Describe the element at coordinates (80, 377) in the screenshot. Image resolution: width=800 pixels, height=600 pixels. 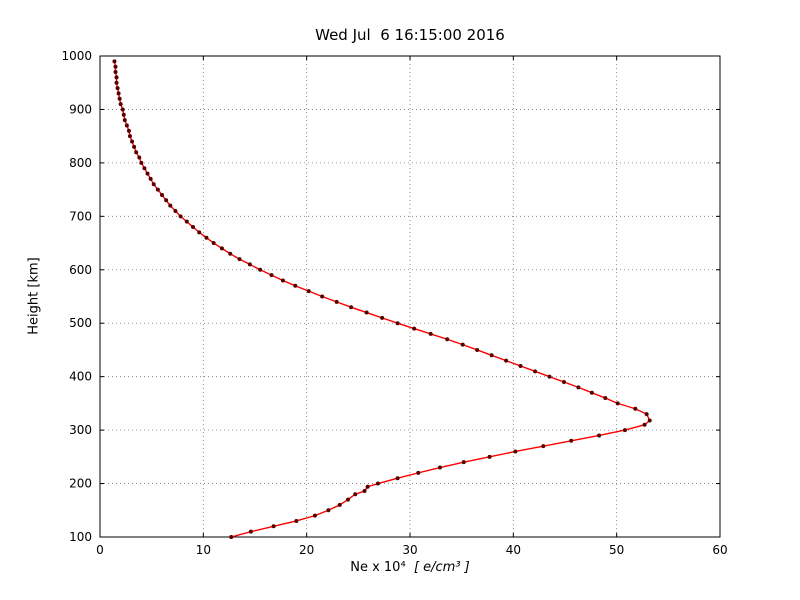
I see `y-tick-label: 400` at that location.